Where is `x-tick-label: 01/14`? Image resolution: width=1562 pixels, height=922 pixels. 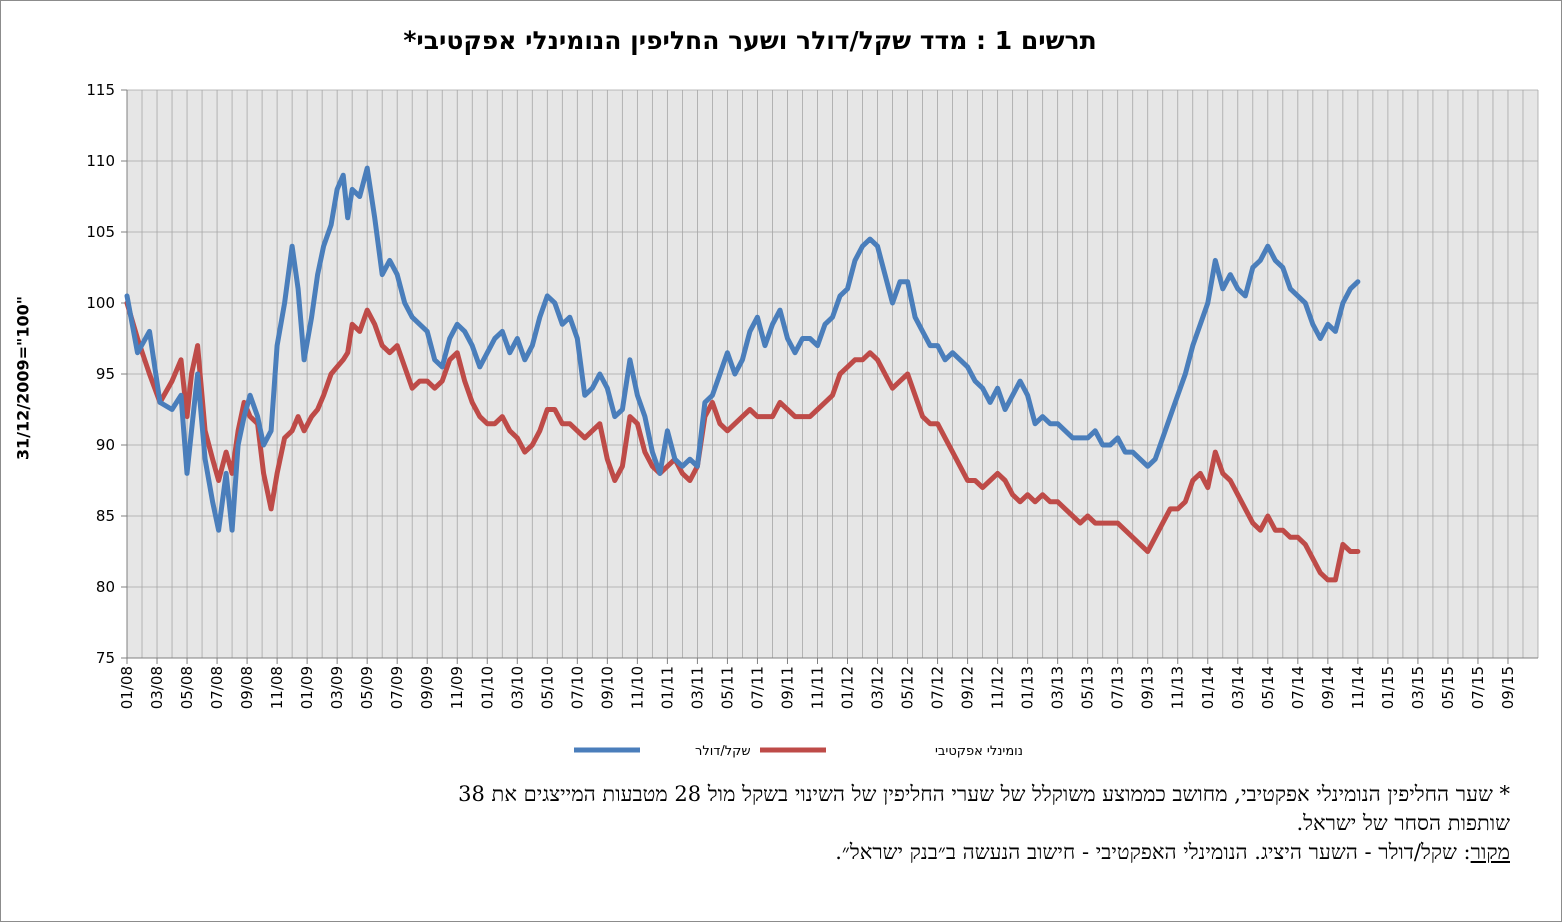
x-tick-label: 01/14 is located at coordinates (1208, 687).